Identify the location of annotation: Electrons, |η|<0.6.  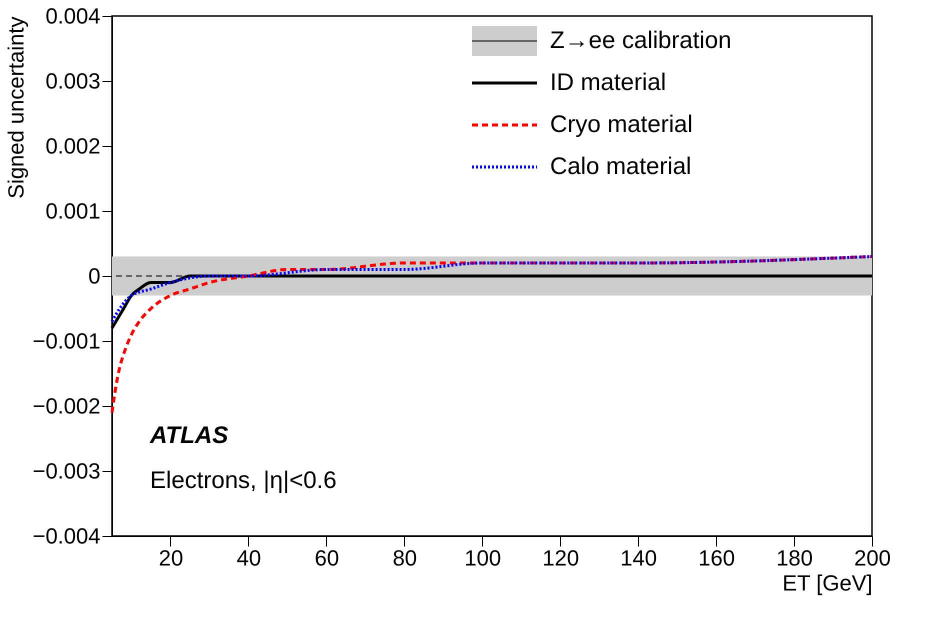
(243, 480).